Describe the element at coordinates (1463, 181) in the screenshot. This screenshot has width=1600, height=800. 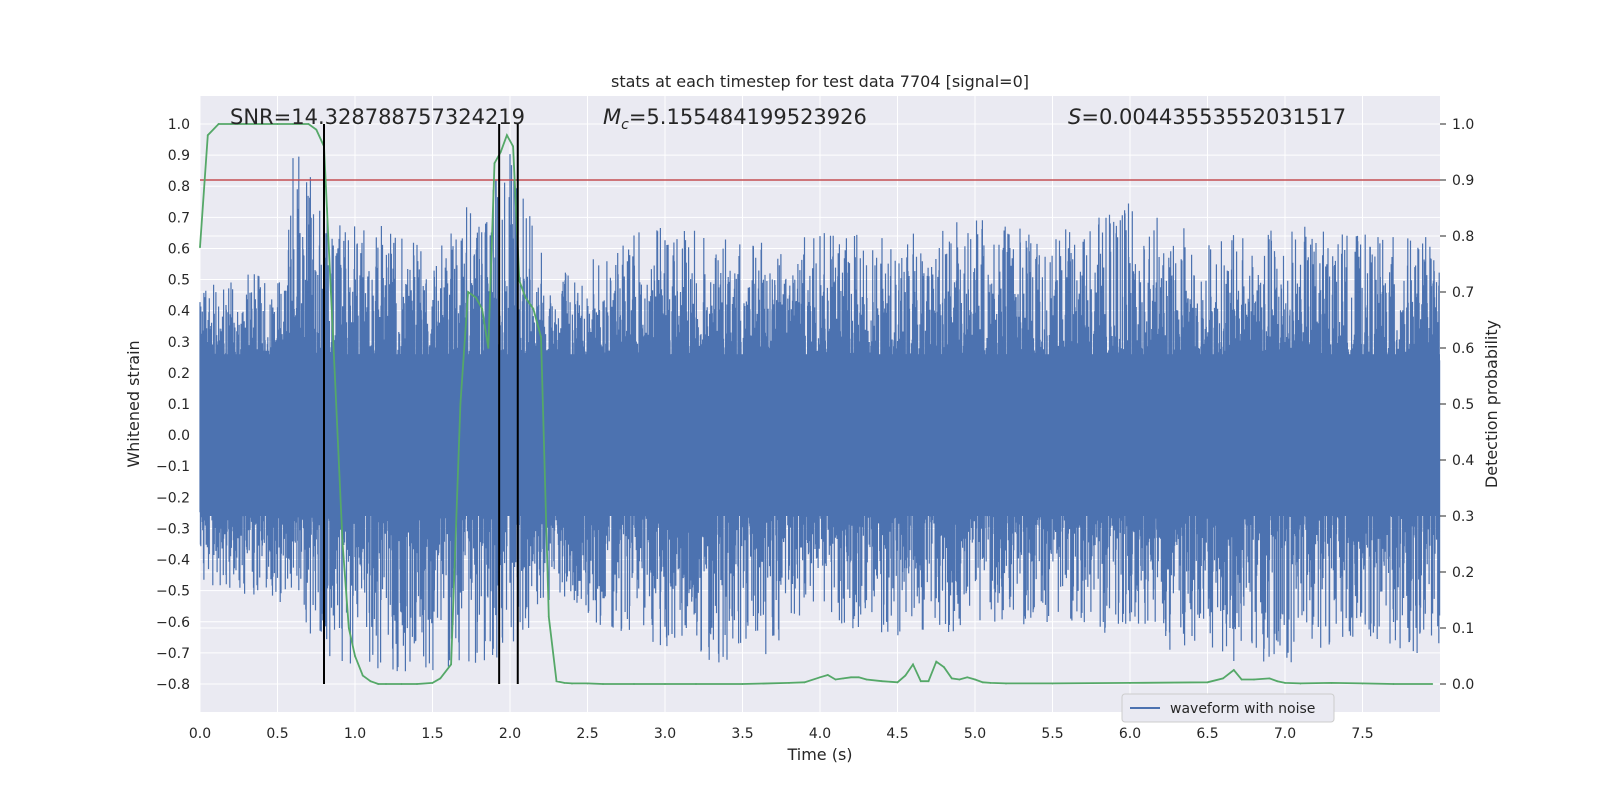
I see `y2-tick-label: 0.9` at that location.